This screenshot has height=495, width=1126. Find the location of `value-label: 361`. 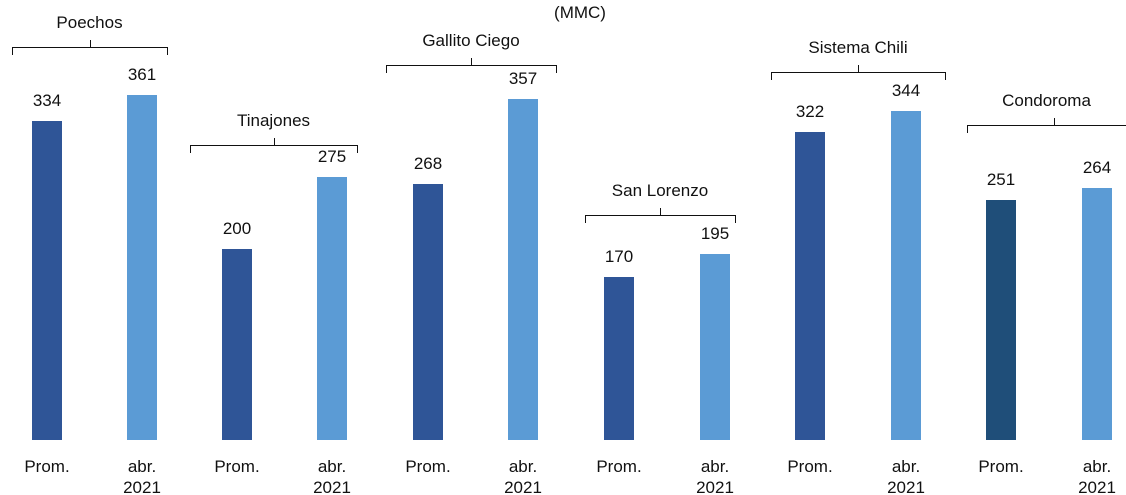

value-label: 361 is located at coordinates (142, 74).